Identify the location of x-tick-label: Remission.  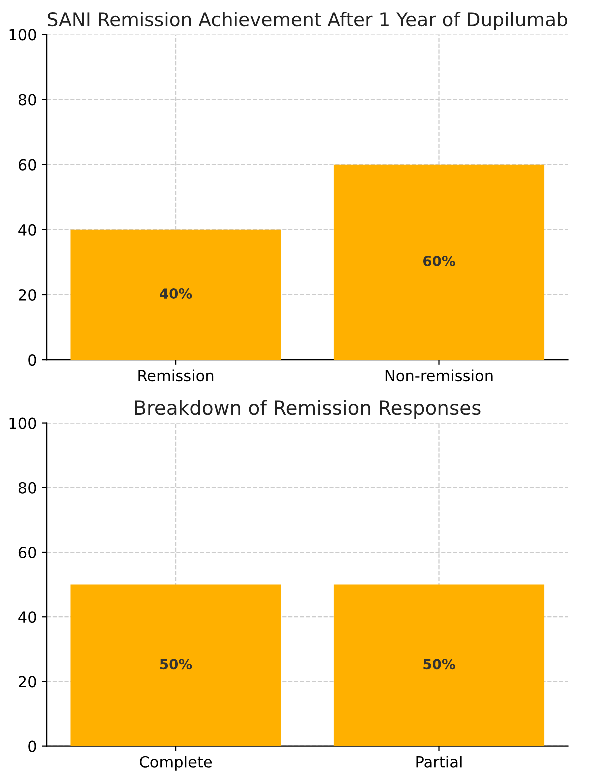
(176, 376).